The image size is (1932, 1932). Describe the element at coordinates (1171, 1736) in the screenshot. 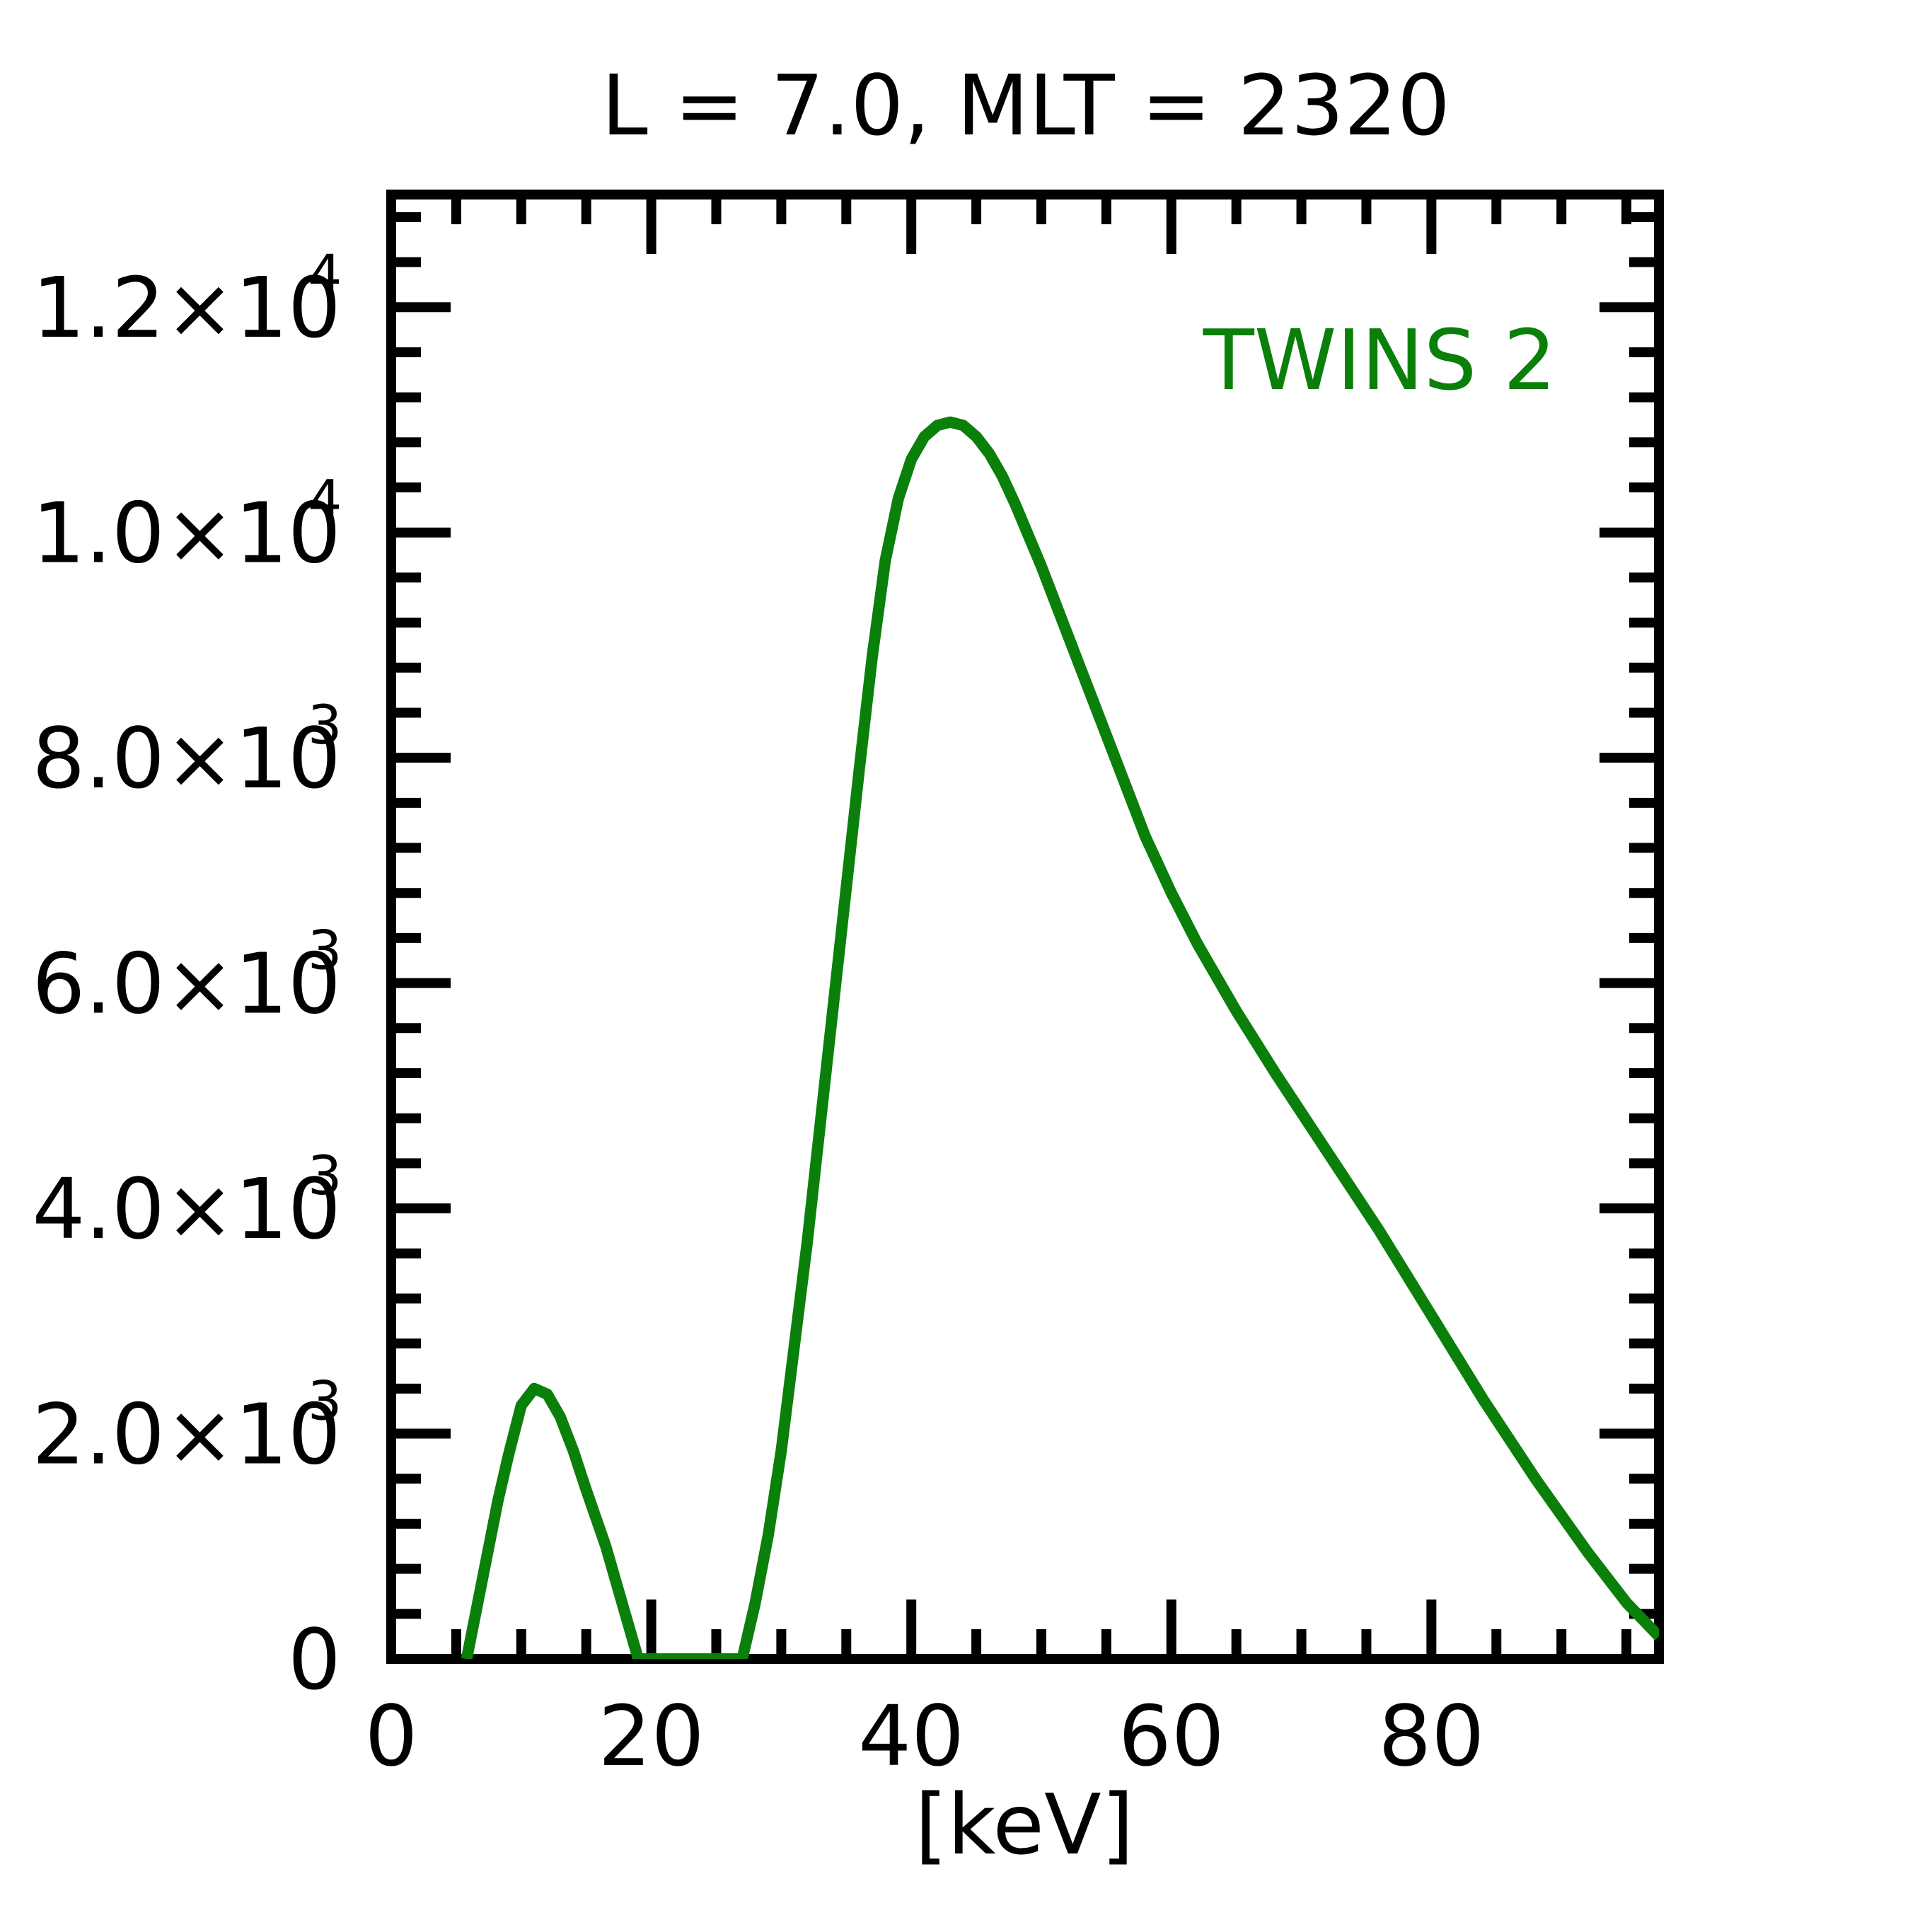

I see `x-tick-label: 60` at that location.